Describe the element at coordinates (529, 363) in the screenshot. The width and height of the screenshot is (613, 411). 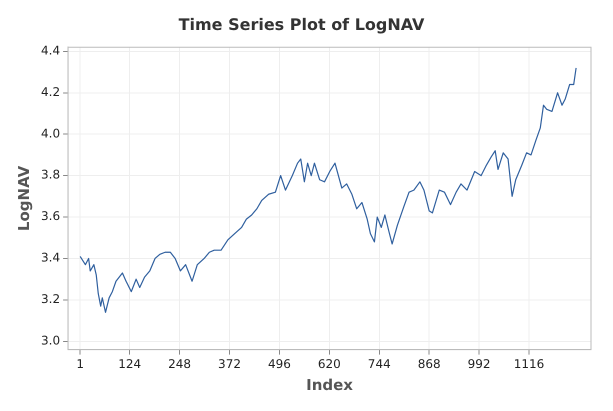
I see `x-tick-label: 1116` at that location.